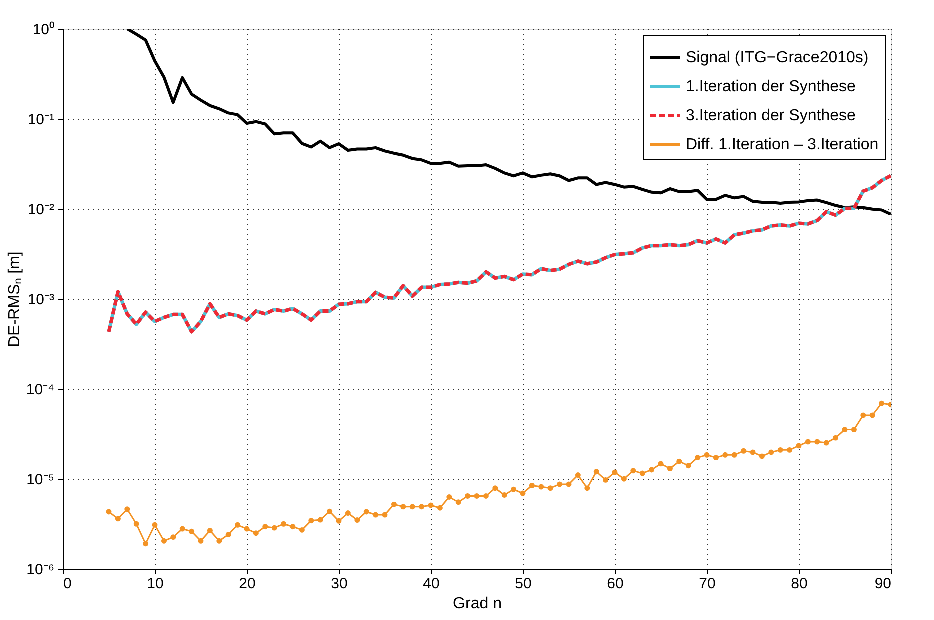 The image size is (934, 620). I want to click on x-tick-label: 0, so click(68, 584).